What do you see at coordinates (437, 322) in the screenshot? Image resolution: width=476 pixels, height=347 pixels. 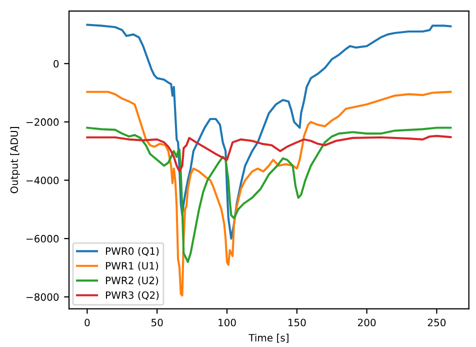 I see `x-tick-label: 250` at bounding box center [437, 322].